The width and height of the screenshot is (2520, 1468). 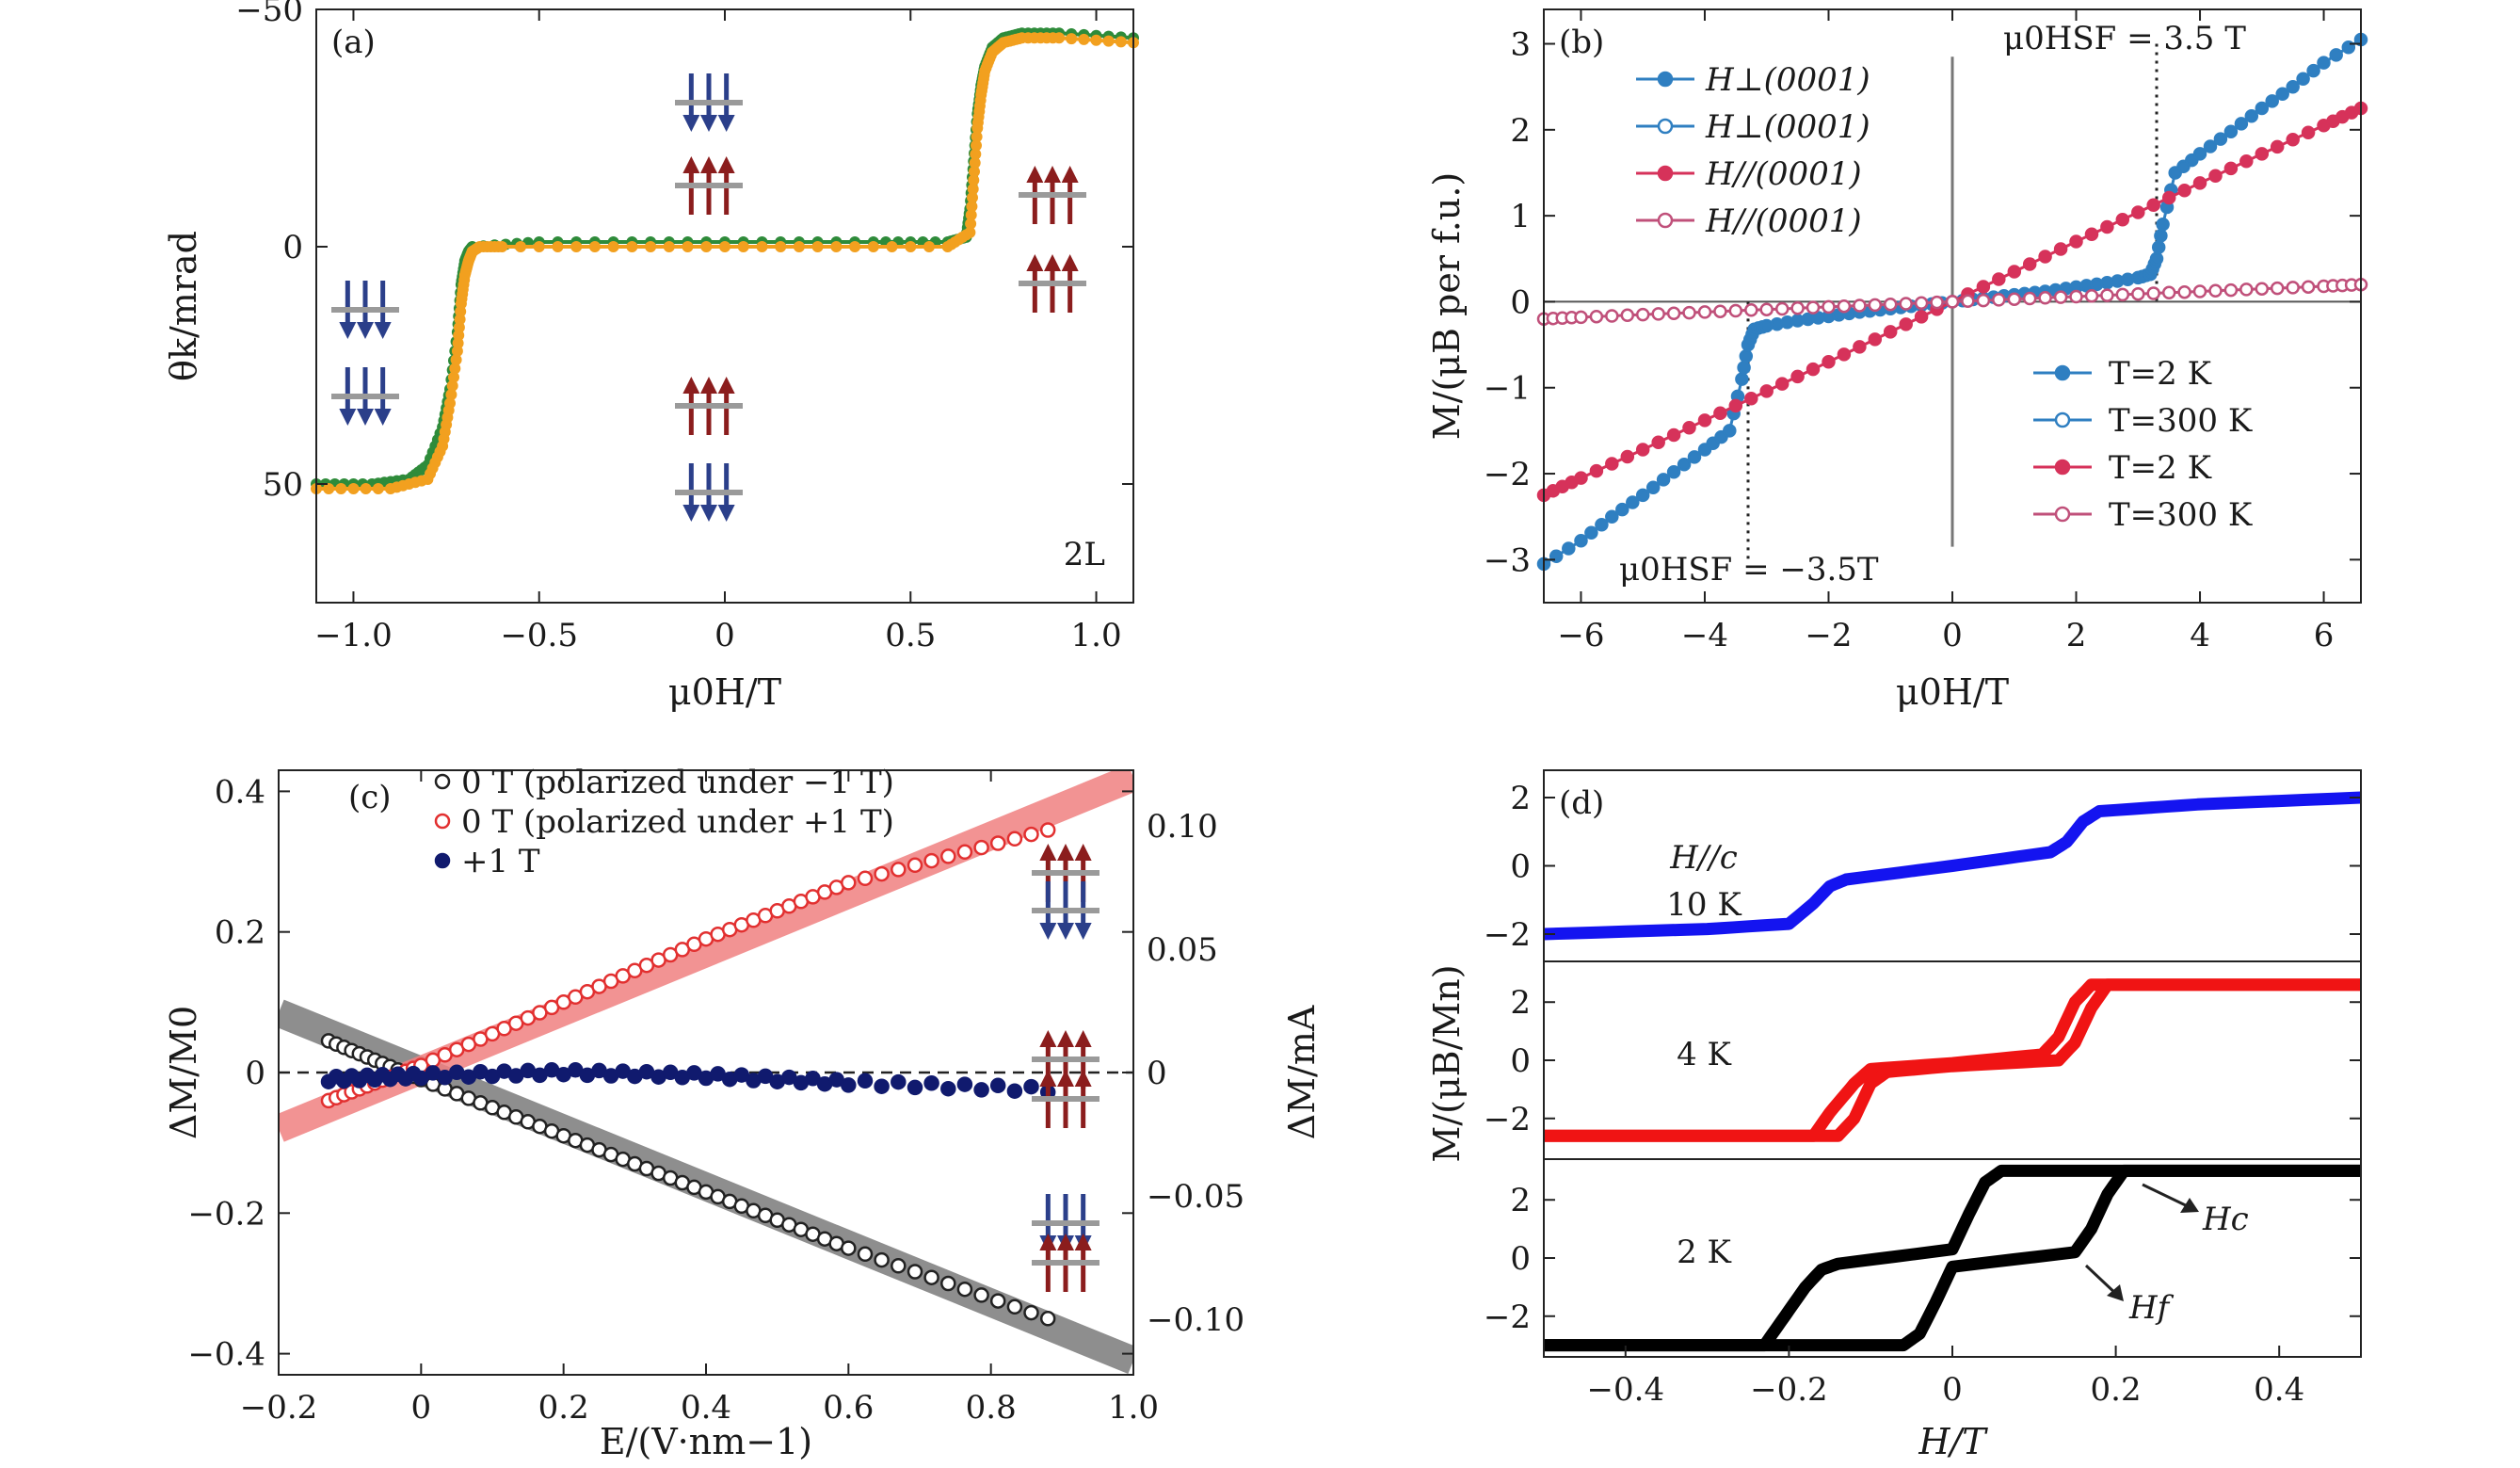 What do you see at coordinates (706, 1072) in the screenshot?
I see `plot-area` at bounding box center [706, 1072].